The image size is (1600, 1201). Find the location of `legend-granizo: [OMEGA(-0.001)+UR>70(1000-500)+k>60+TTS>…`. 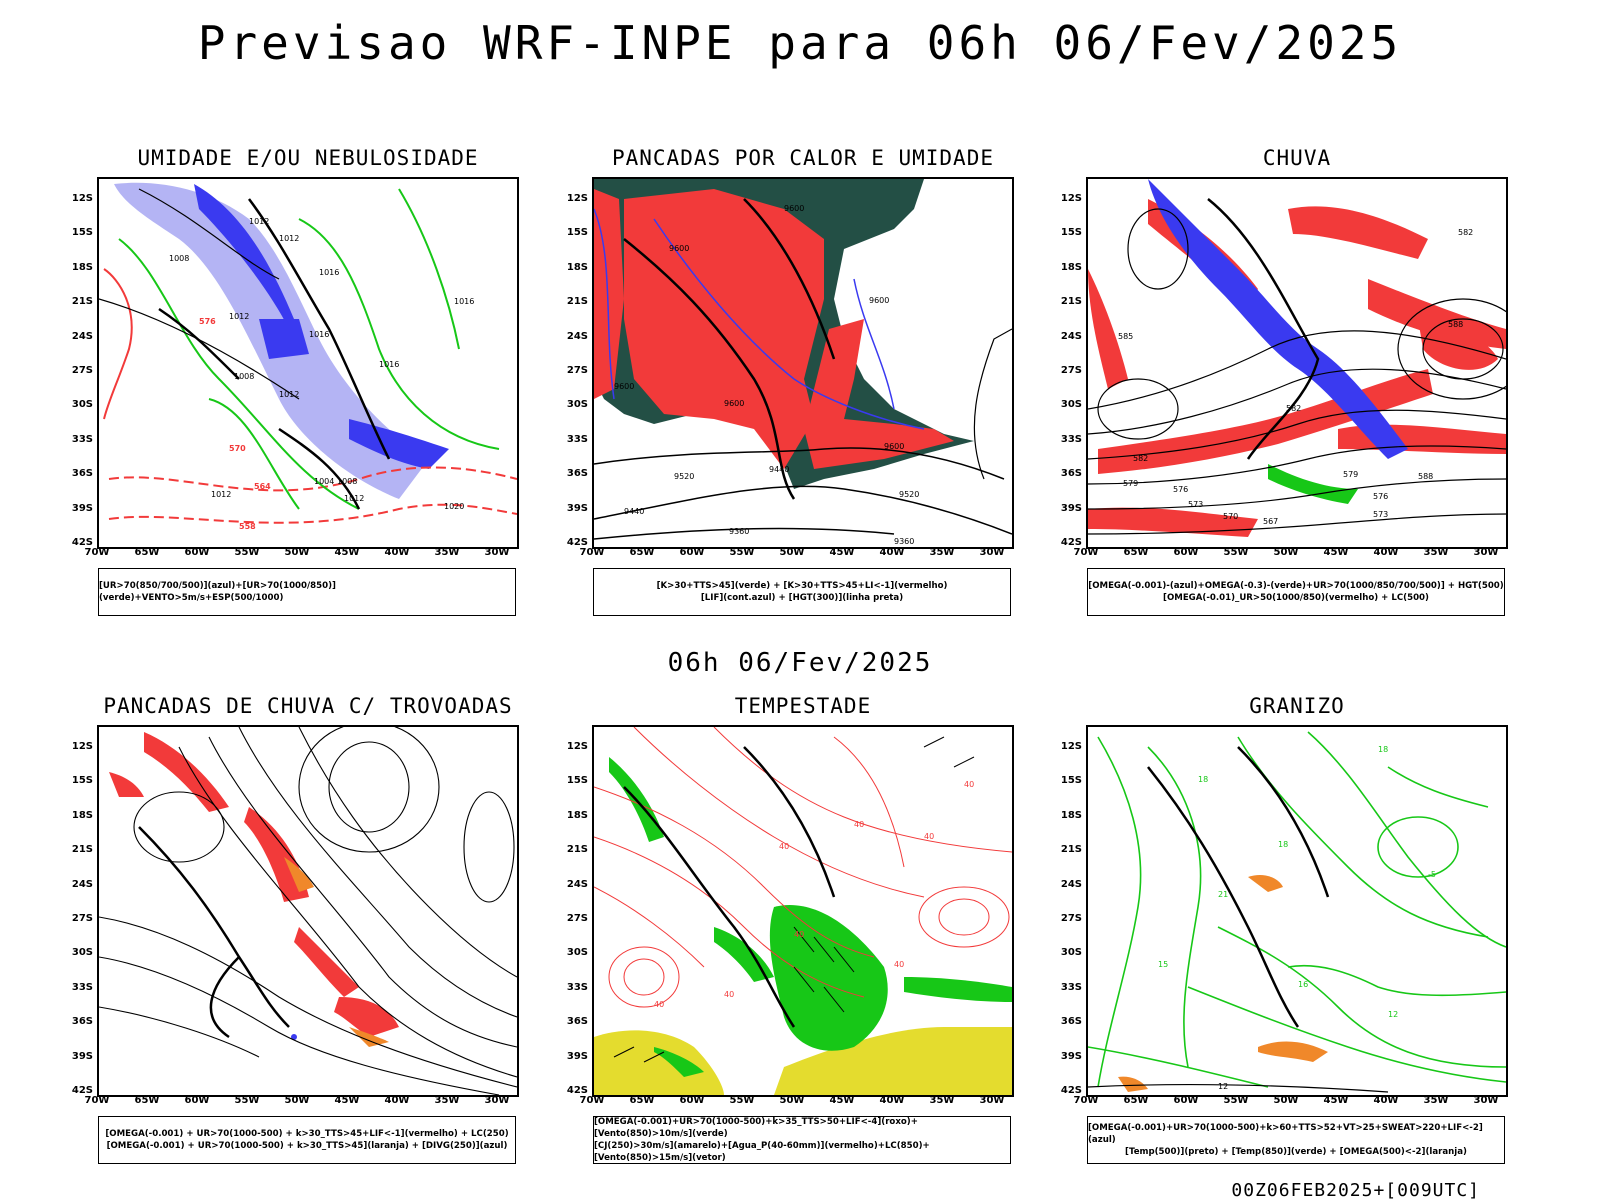

legend-granizo: [OMEGA(-0.001)+UR>70(1000-500)+k>60+TTS>… is located at coordinates (1296, 1140).